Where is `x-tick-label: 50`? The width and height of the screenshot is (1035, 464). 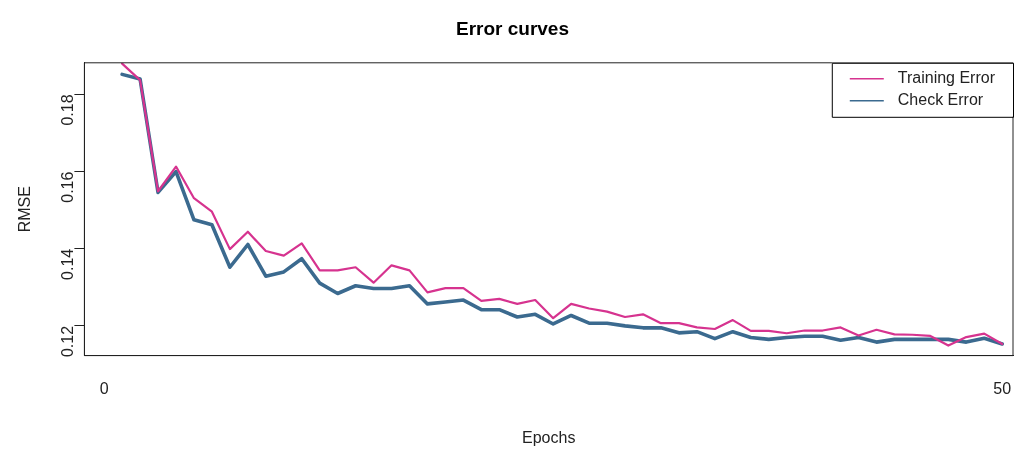 x-tick-label: 50 is located at coordinates (1002, 388).